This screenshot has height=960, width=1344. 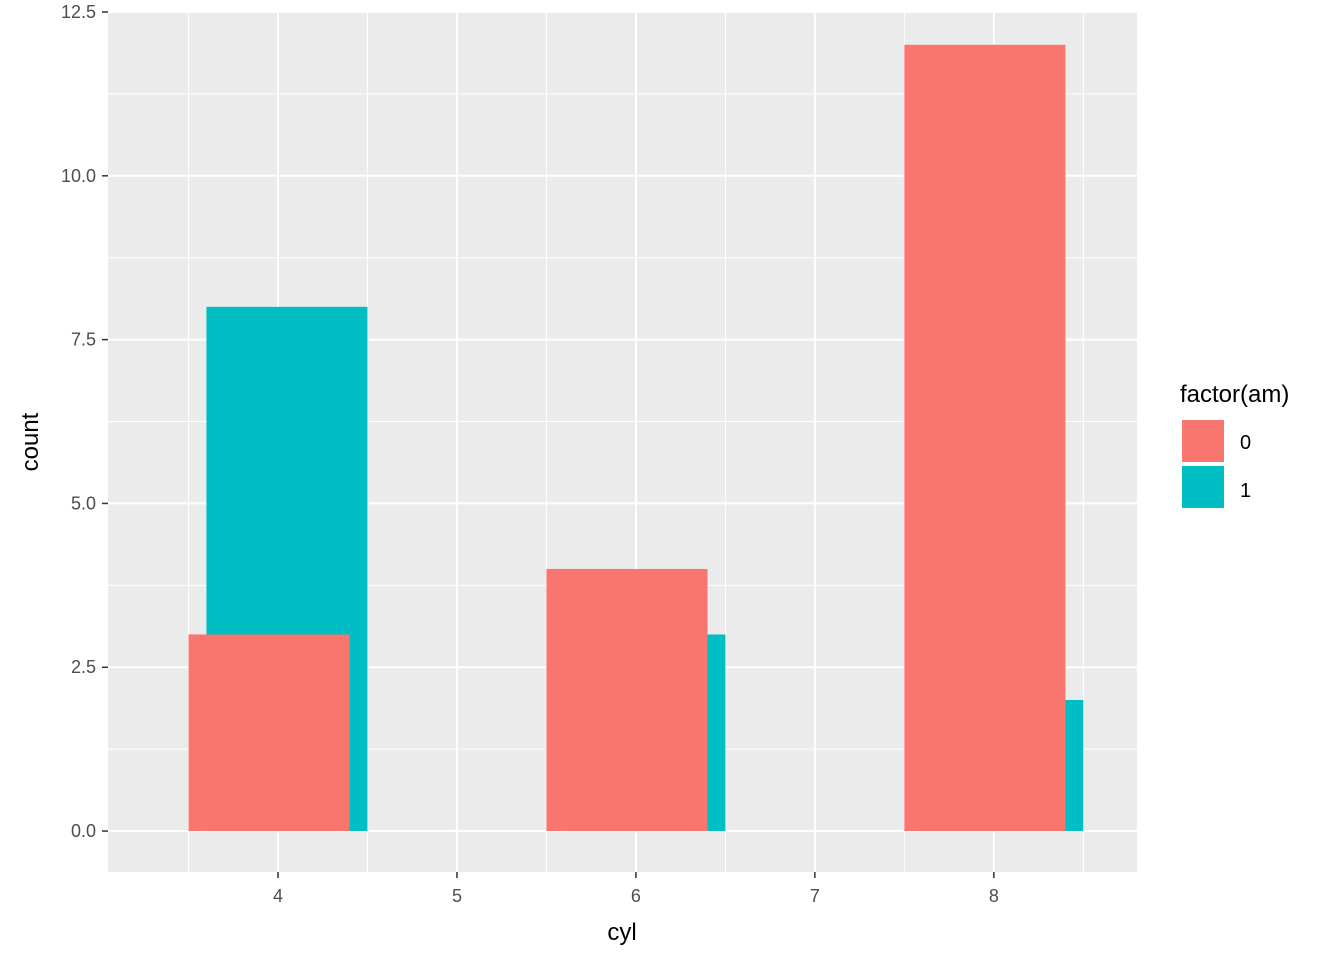 What do you see at coordinates (457, 896) in the screenshot?
I see `x-tick-label: 5` at bounding box center [457, 896].